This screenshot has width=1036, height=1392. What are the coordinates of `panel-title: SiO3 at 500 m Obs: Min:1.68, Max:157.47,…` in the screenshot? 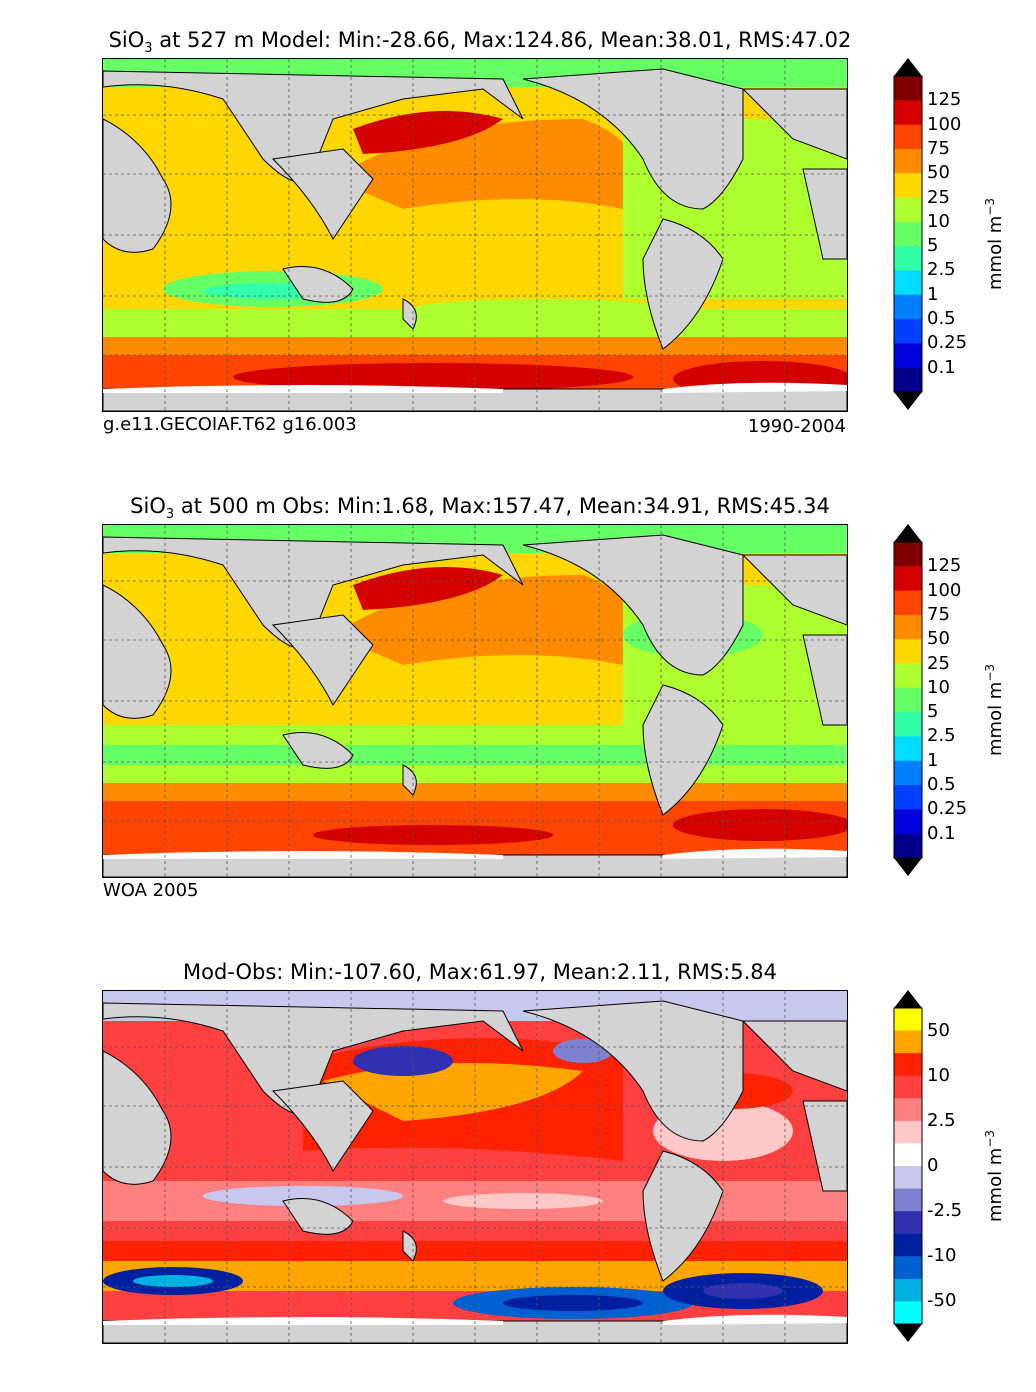 It's located at (480, 508).